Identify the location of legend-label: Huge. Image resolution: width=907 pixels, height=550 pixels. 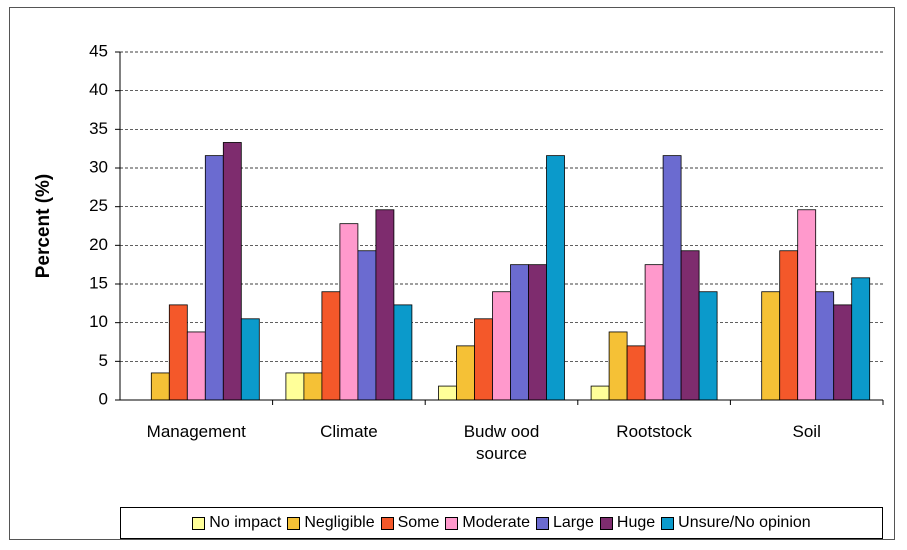
(636, 522).